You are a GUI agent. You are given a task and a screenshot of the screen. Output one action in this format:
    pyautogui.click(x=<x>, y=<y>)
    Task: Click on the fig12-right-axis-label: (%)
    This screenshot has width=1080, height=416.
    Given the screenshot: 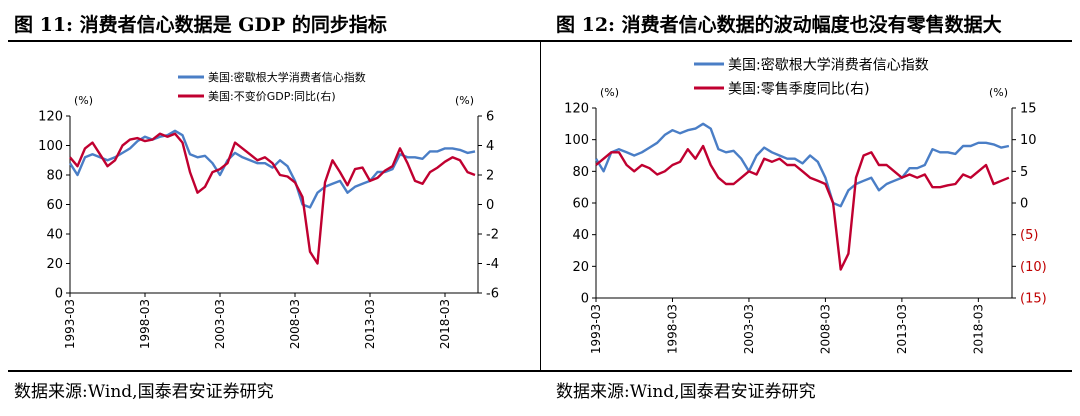 What is the action you would take?
    pyautogui.click(x=998, y=92)
    